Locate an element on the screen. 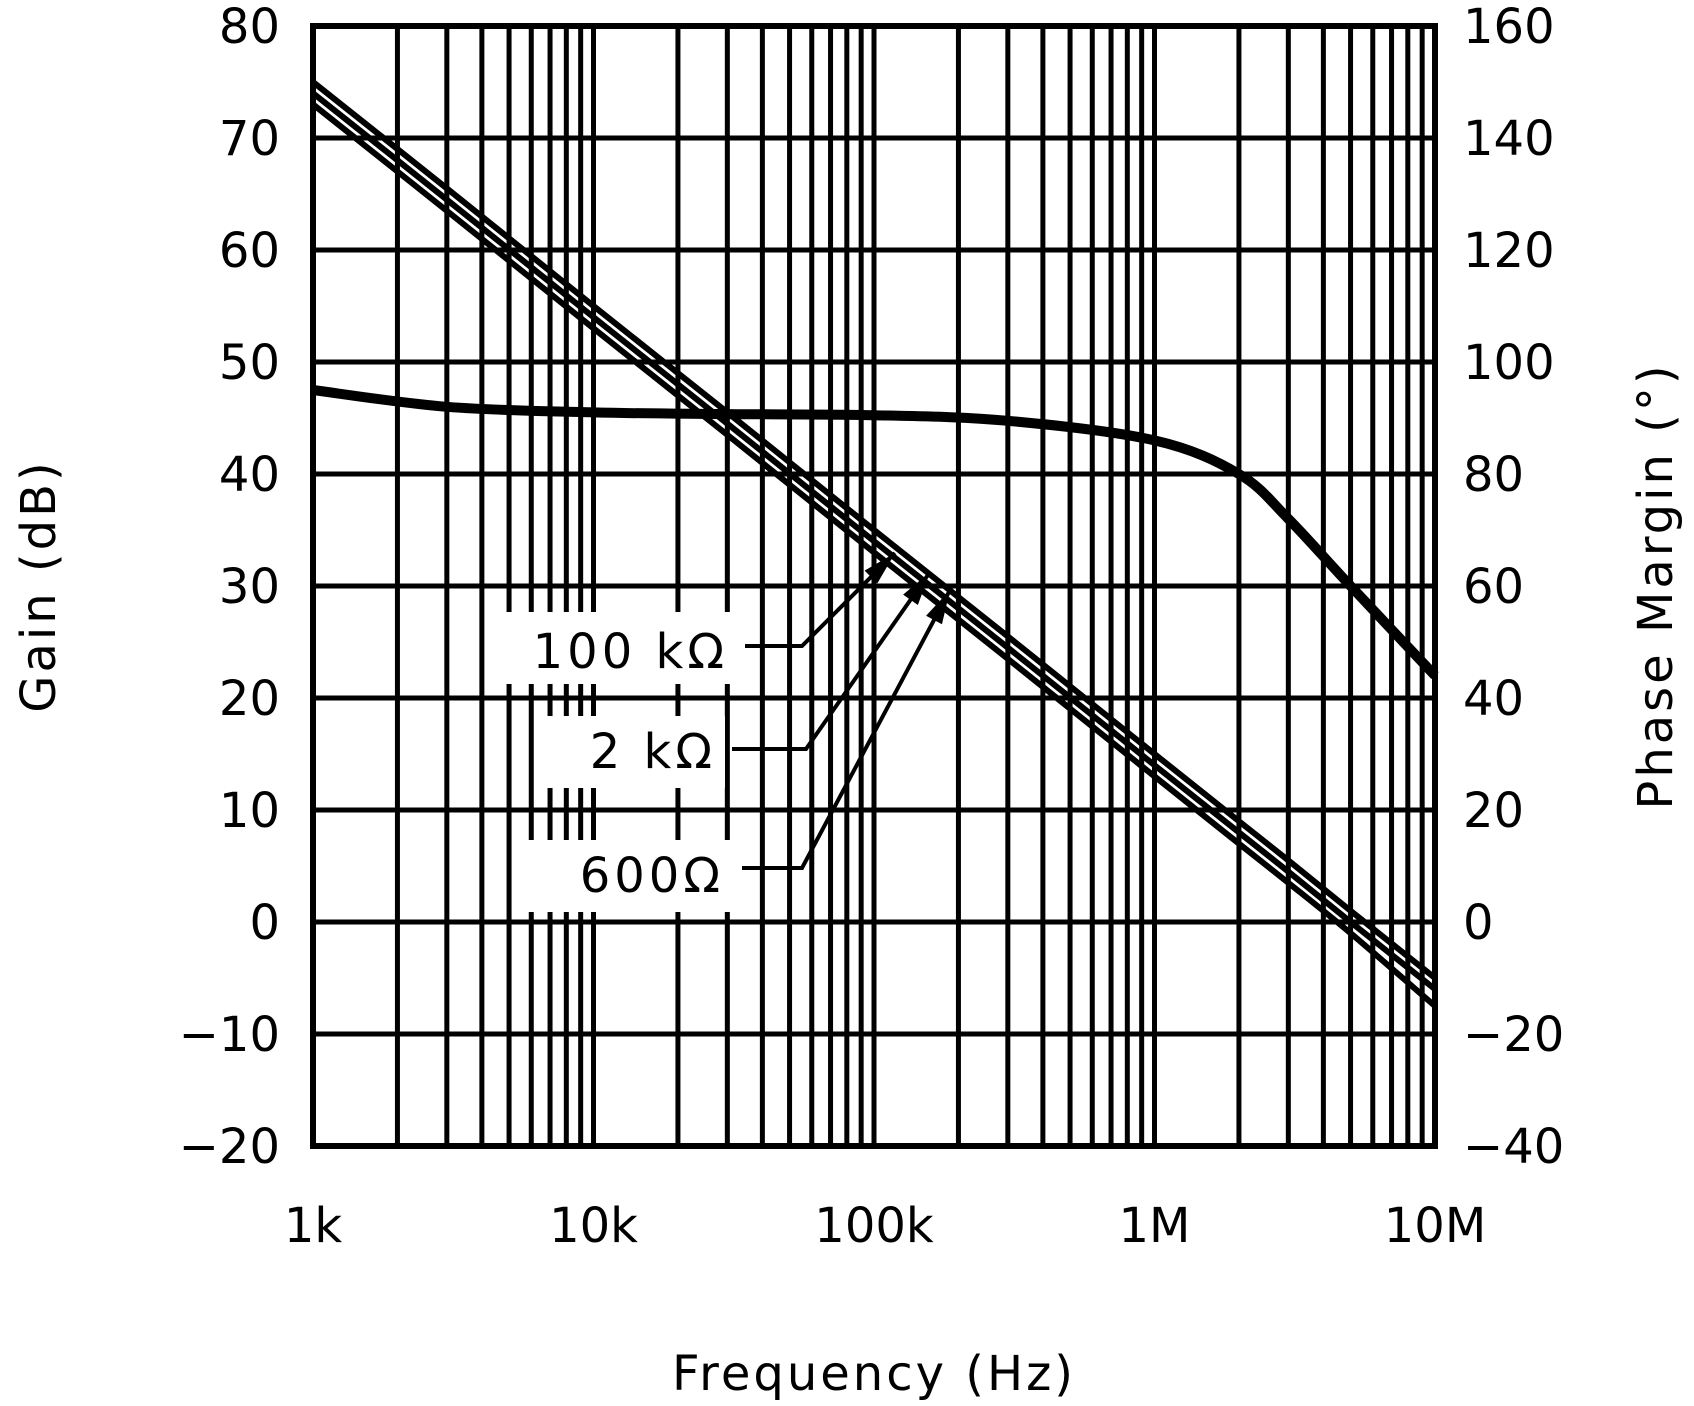 This screenshot has height=1406, width=1694. y2-tick-label: 140 is located at coordinates (1509, 139).